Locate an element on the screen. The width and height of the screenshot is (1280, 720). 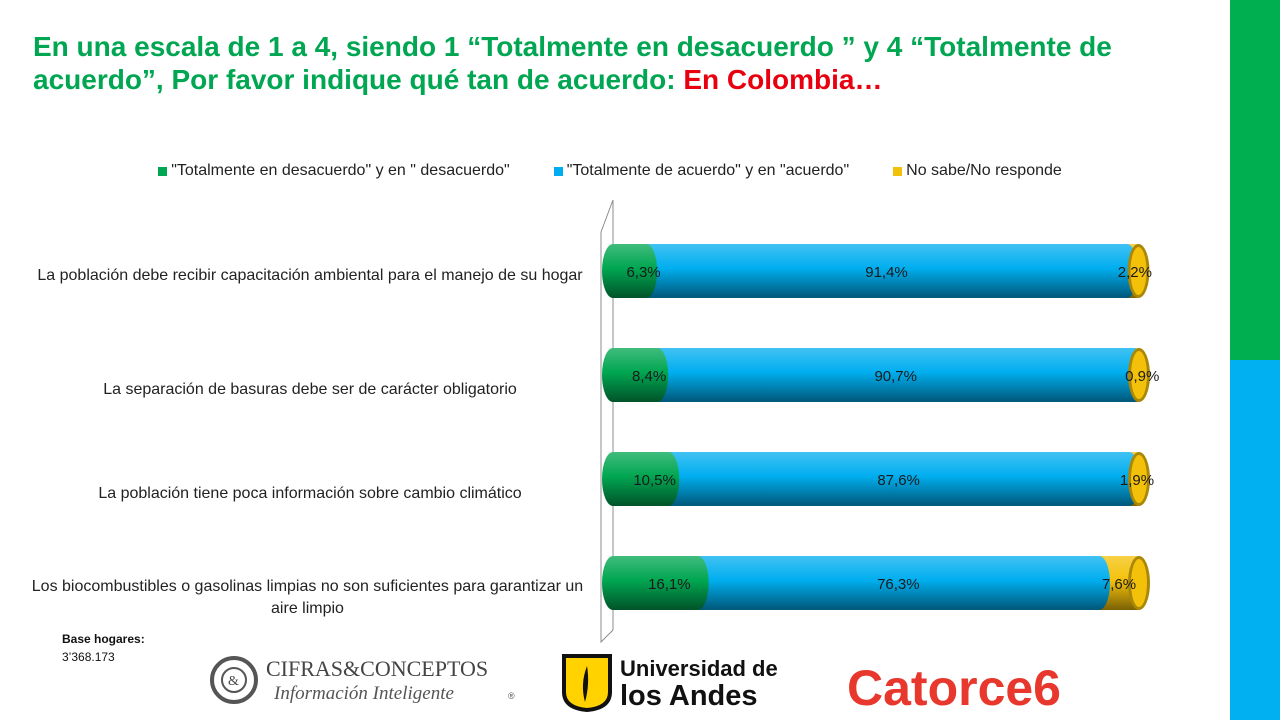
data-label-capacitacion-disagree: 6,3% is located at coordinates (643, 272).